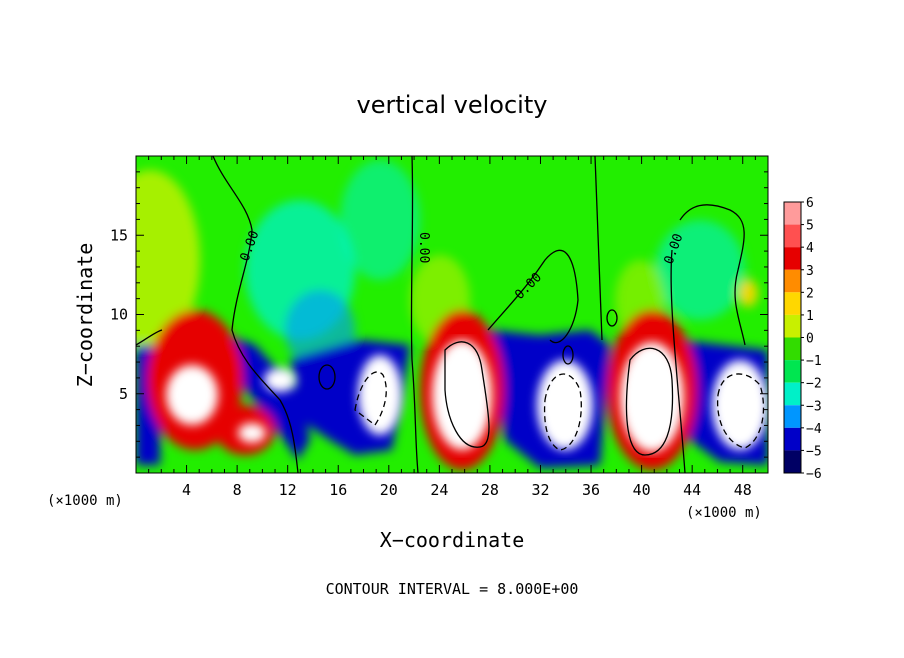 The width and height of the screenshot is (904, 658). I want to click on contour-loop-a, so click(327, 377).